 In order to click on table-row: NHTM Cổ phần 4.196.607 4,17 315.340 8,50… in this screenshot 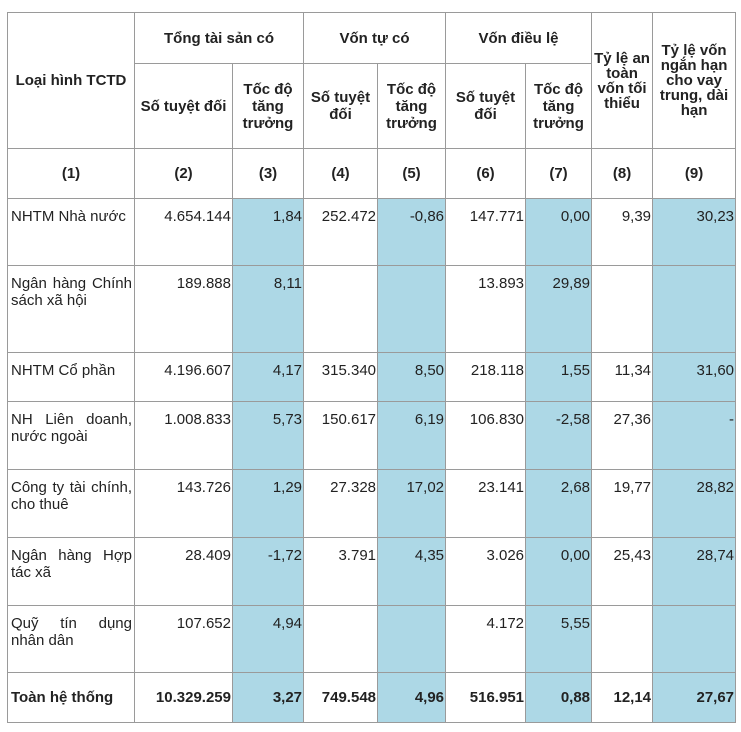, I will do `click(372, 377)`.